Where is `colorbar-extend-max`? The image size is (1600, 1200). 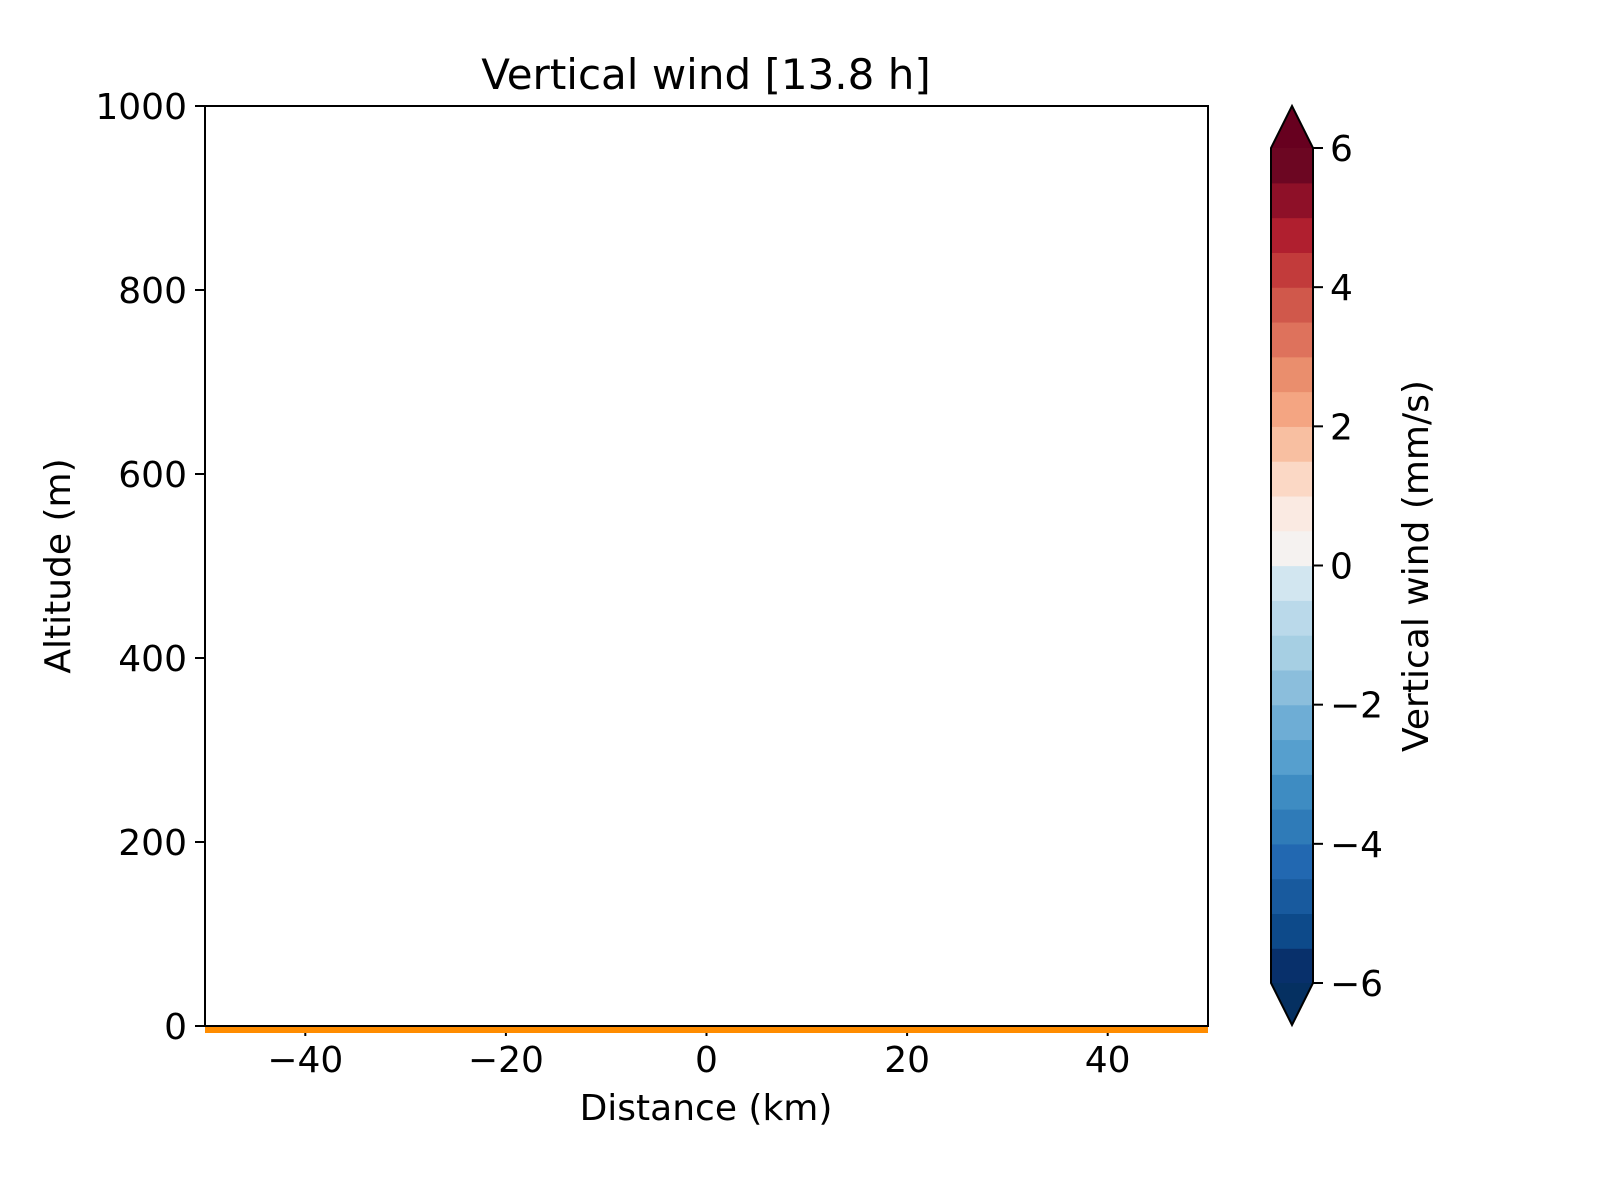 colorbar-extend-max is located at coordinates (1292, 127).